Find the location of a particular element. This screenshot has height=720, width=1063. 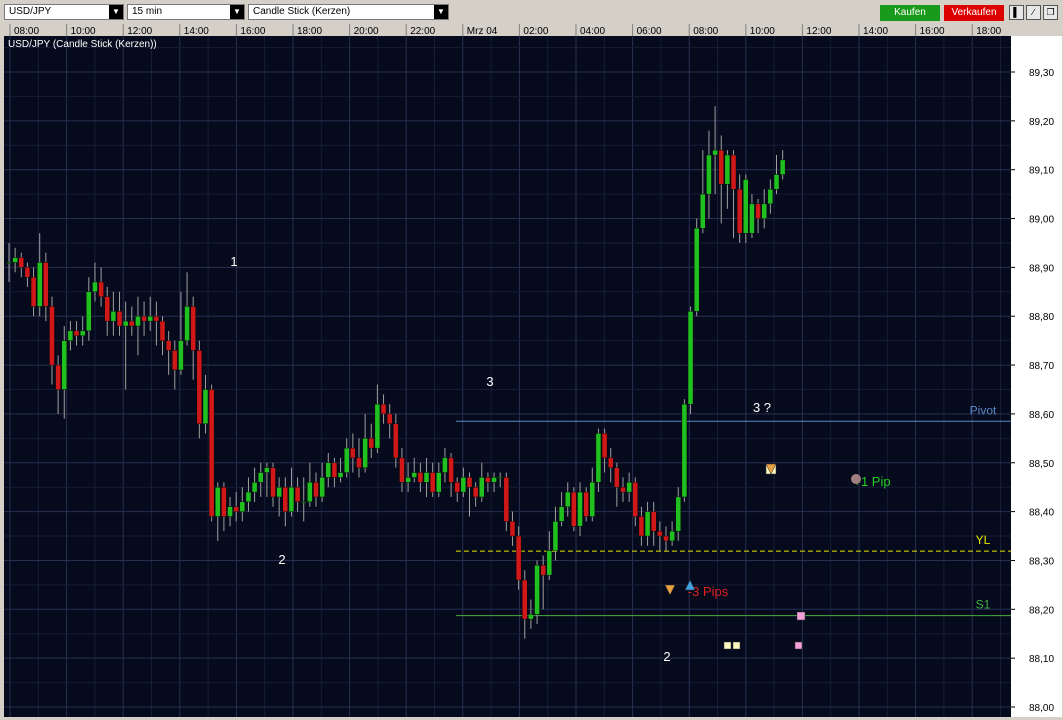

bar-chart-icon: ▌ is located at coordinates (1016, 12).